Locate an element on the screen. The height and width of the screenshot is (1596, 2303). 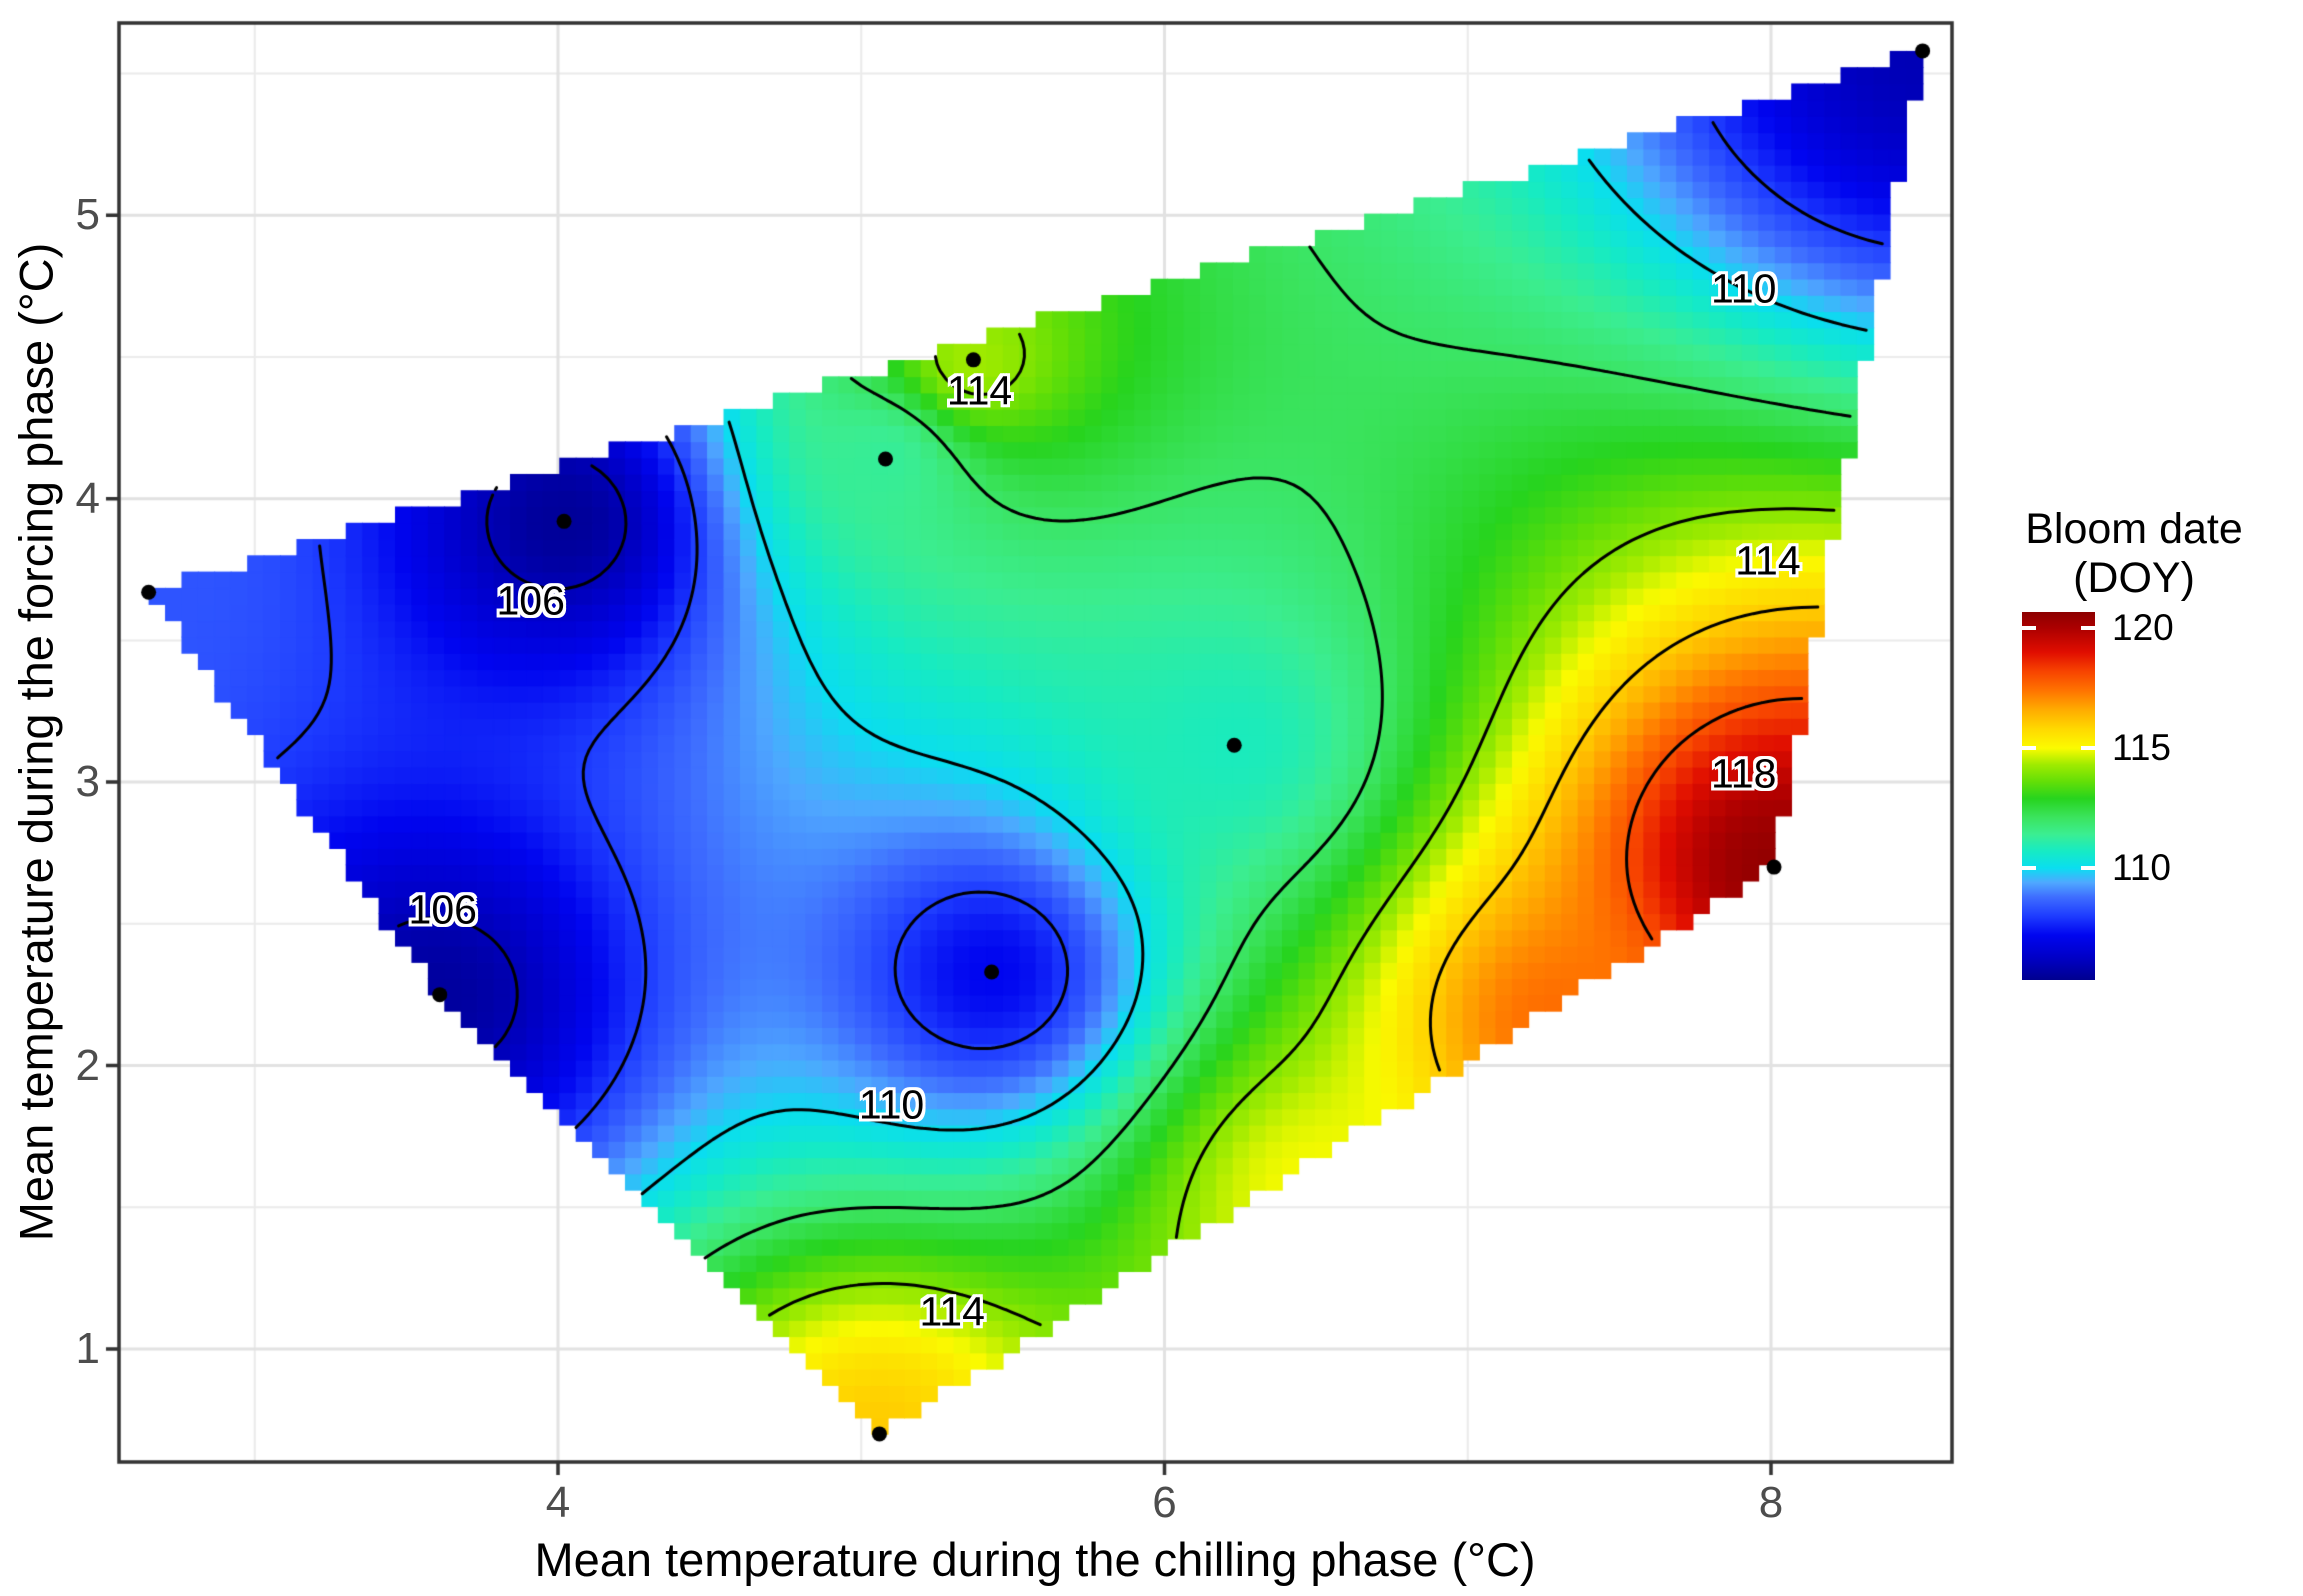
contour-label: 118 is located at coordinates (1744, 773).